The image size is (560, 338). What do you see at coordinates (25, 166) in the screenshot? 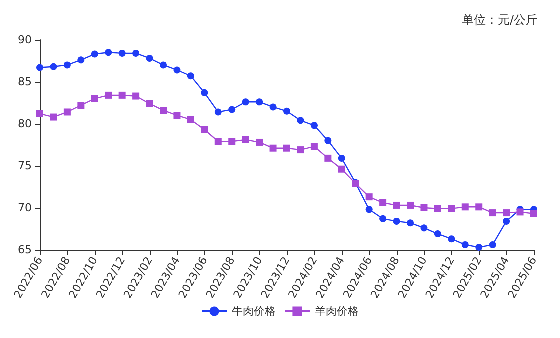
I see `y-tick-label: 75` at bounding box center [25, 166].